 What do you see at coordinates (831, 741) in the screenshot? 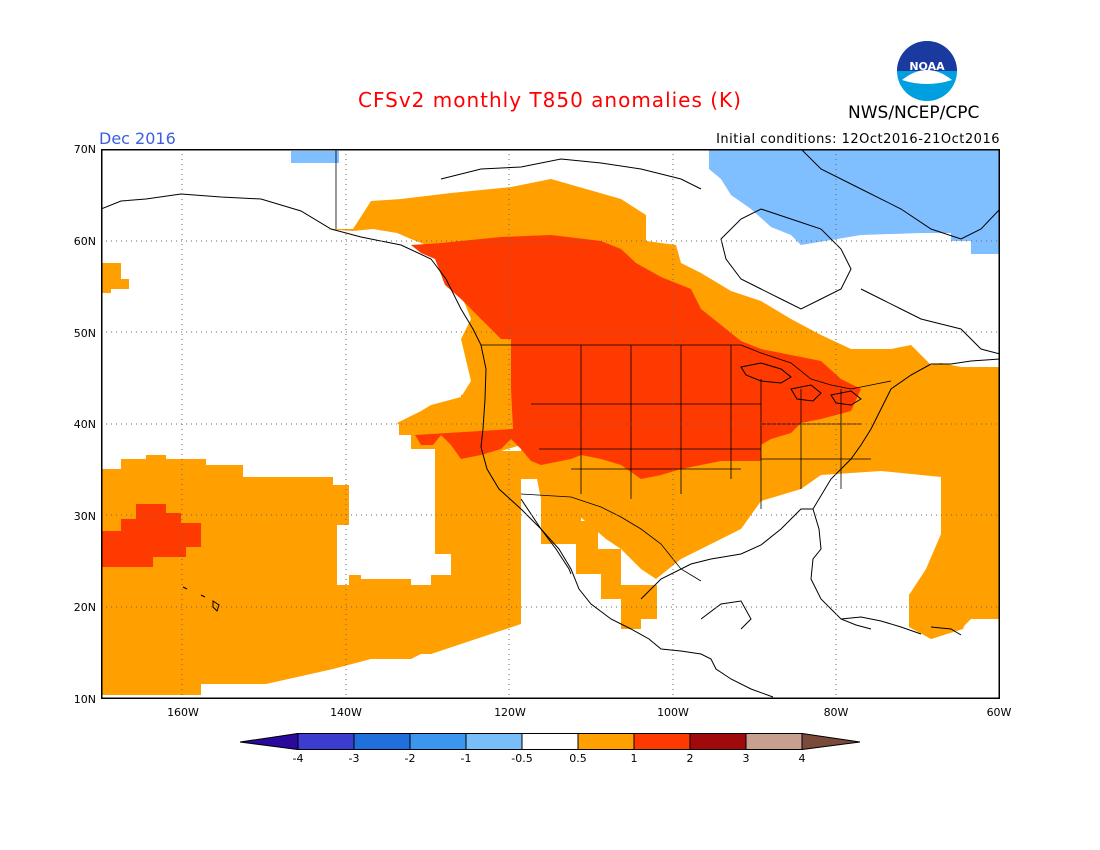
I see `colorbar-high-arrow` at bounding box center [831, 741].